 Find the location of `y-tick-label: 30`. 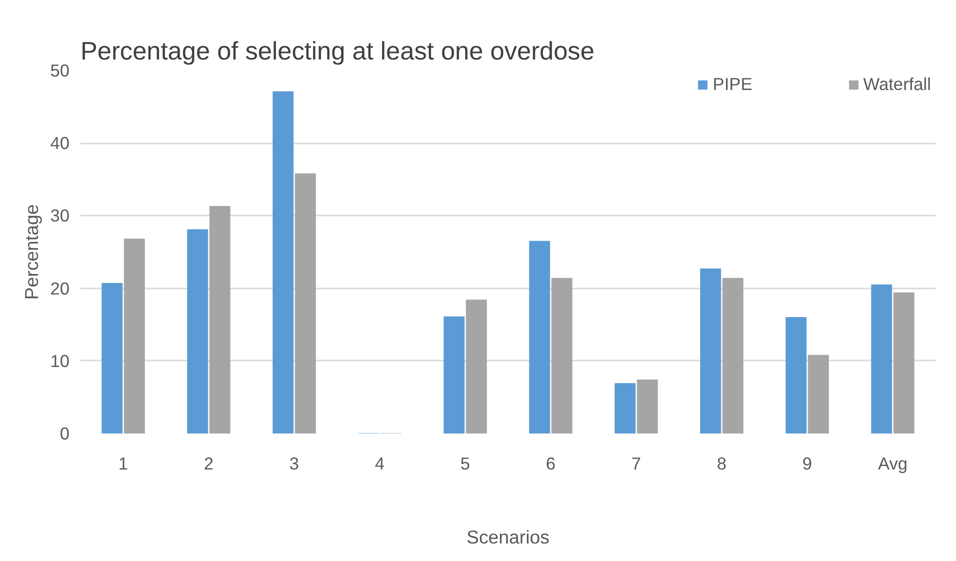

y-tick-label: 30 is located at coordinates (60, 216).